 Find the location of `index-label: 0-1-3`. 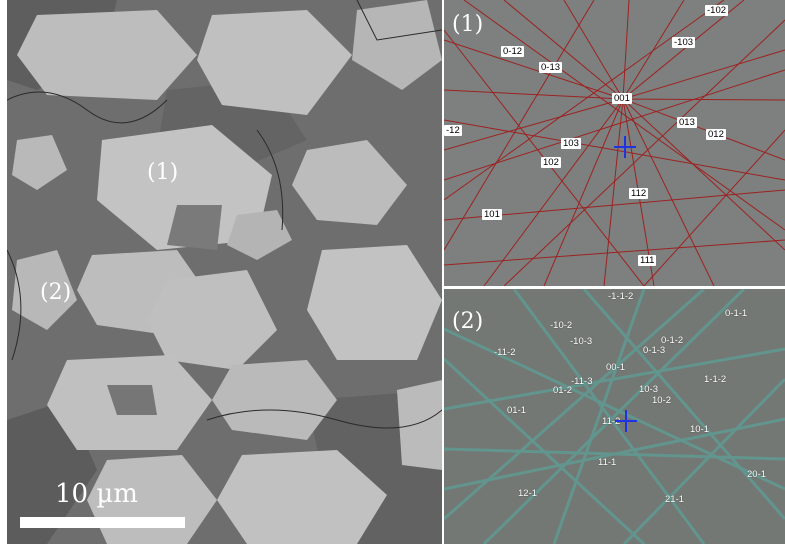

index-label: 0-1-3 is located at coordinates (654, 350).